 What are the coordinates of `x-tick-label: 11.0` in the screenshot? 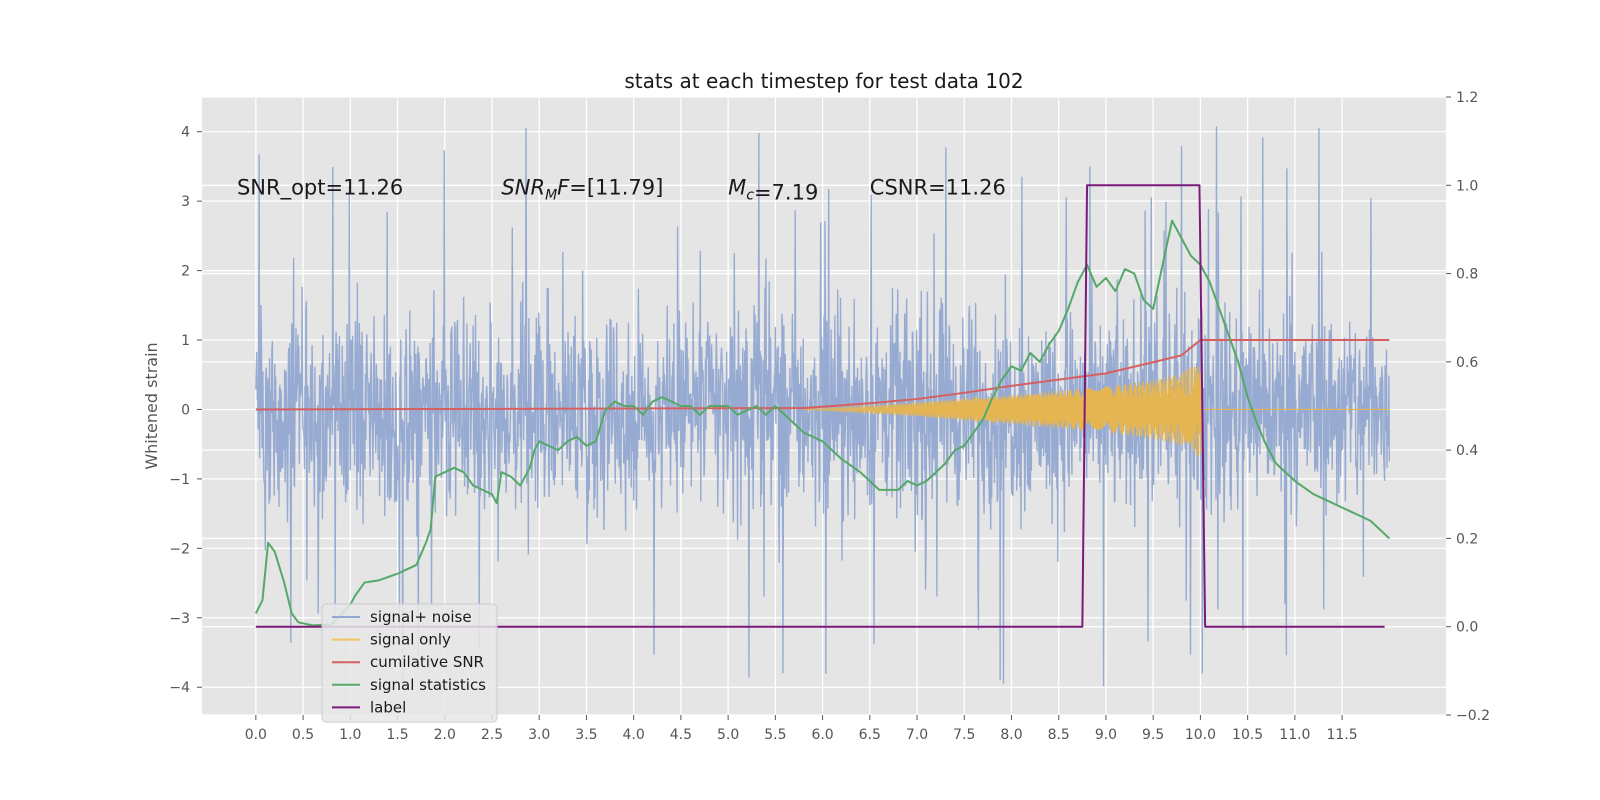 It's located at (1294, 735).